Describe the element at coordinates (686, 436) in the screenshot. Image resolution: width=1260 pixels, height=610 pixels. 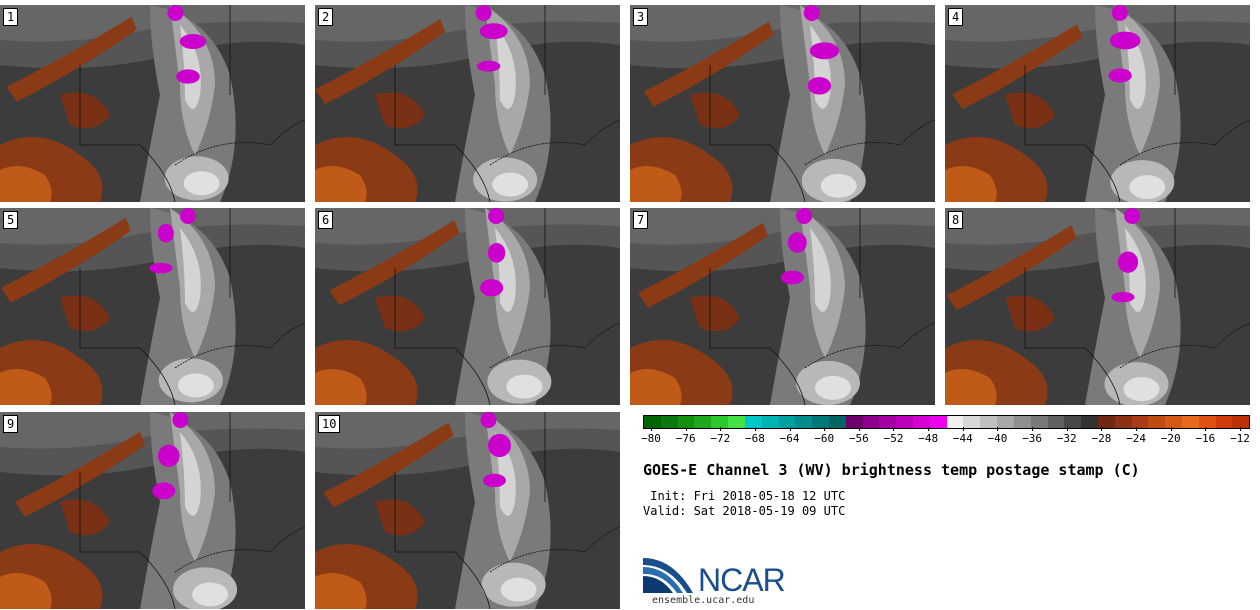
I see `colorbar-tick-label: −76` at that location.